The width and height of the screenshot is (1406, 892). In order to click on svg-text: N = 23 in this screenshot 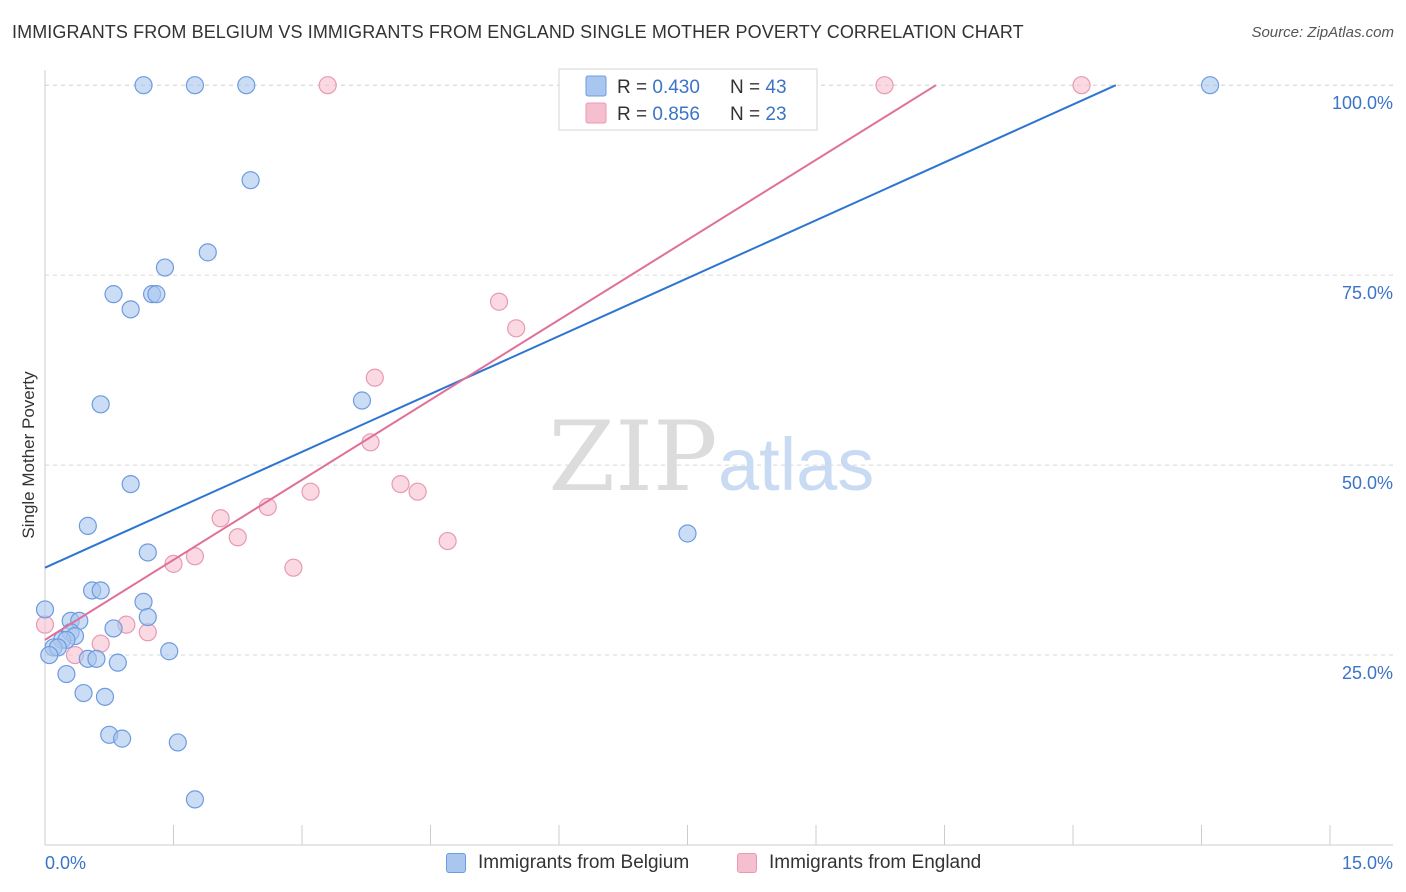, I will do `click(758, 114)`.